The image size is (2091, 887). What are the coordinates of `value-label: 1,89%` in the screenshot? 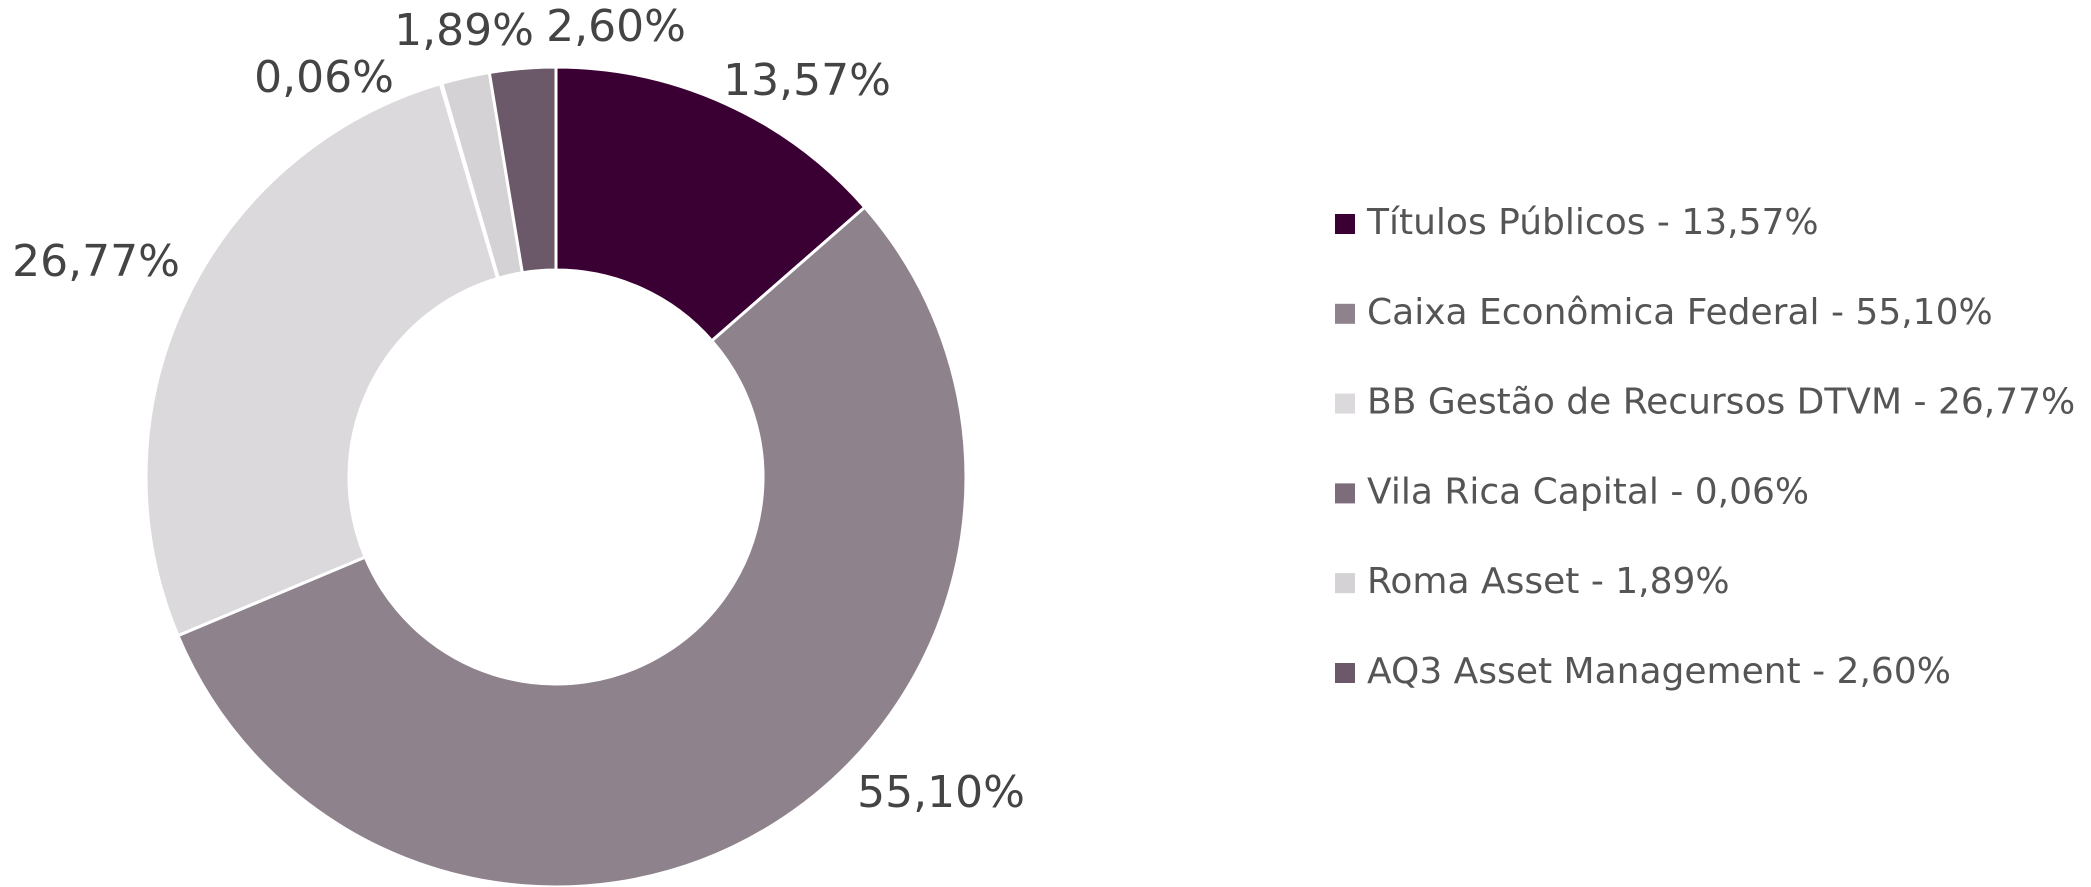 It's located at (464, 30).